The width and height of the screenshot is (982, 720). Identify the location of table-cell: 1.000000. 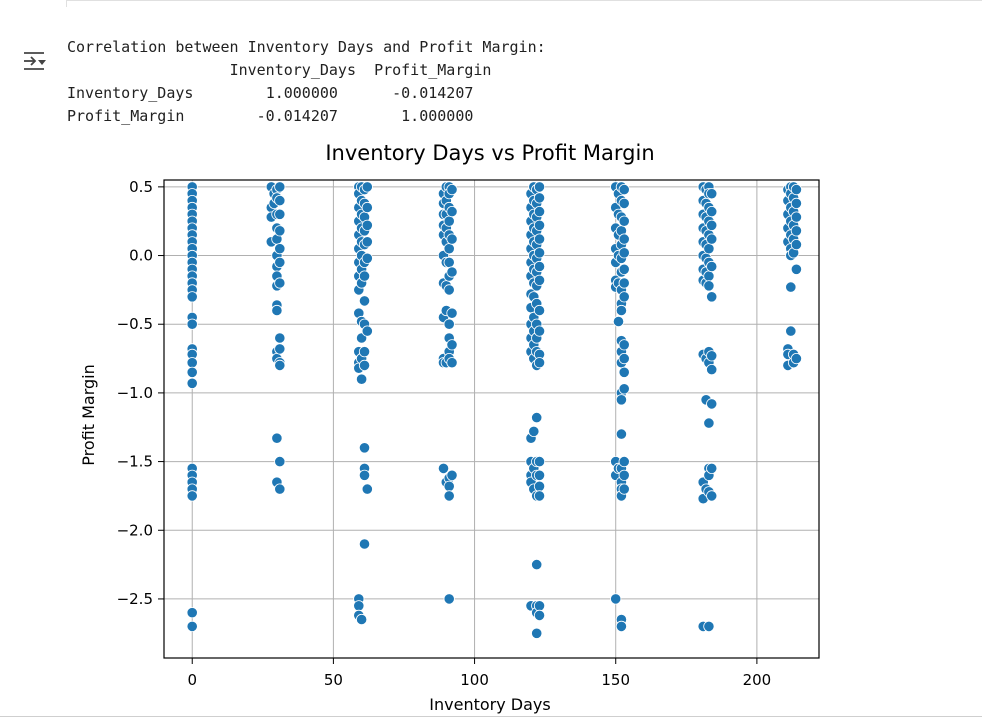
(437, 116).